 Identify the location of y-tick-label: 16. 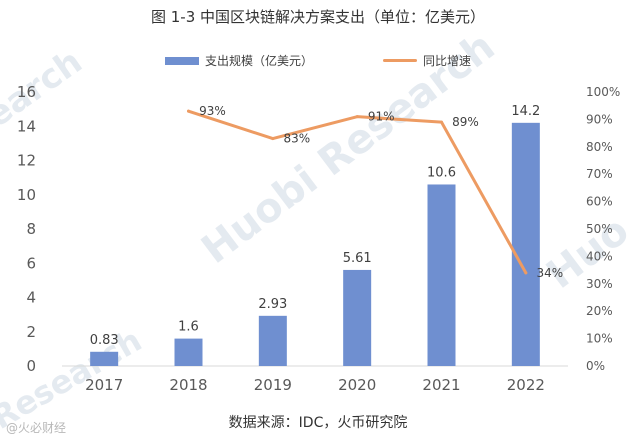
(26, 92).